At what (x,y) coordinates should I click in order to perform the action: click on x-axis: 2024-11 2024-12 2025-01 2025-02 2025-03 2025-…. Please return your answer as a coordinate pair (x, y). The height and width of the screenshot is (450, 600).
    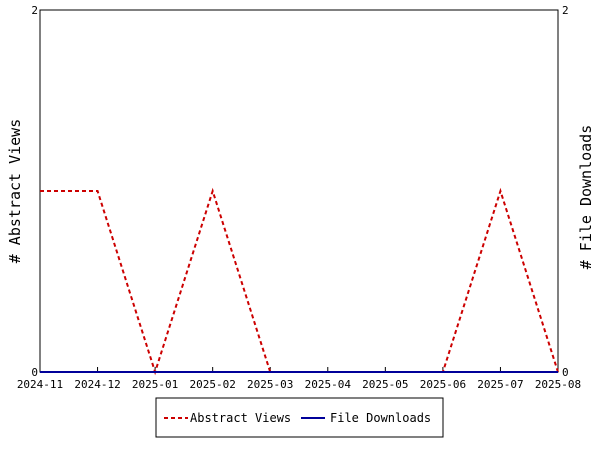
    Looking at the image, I should click on (299, 379).